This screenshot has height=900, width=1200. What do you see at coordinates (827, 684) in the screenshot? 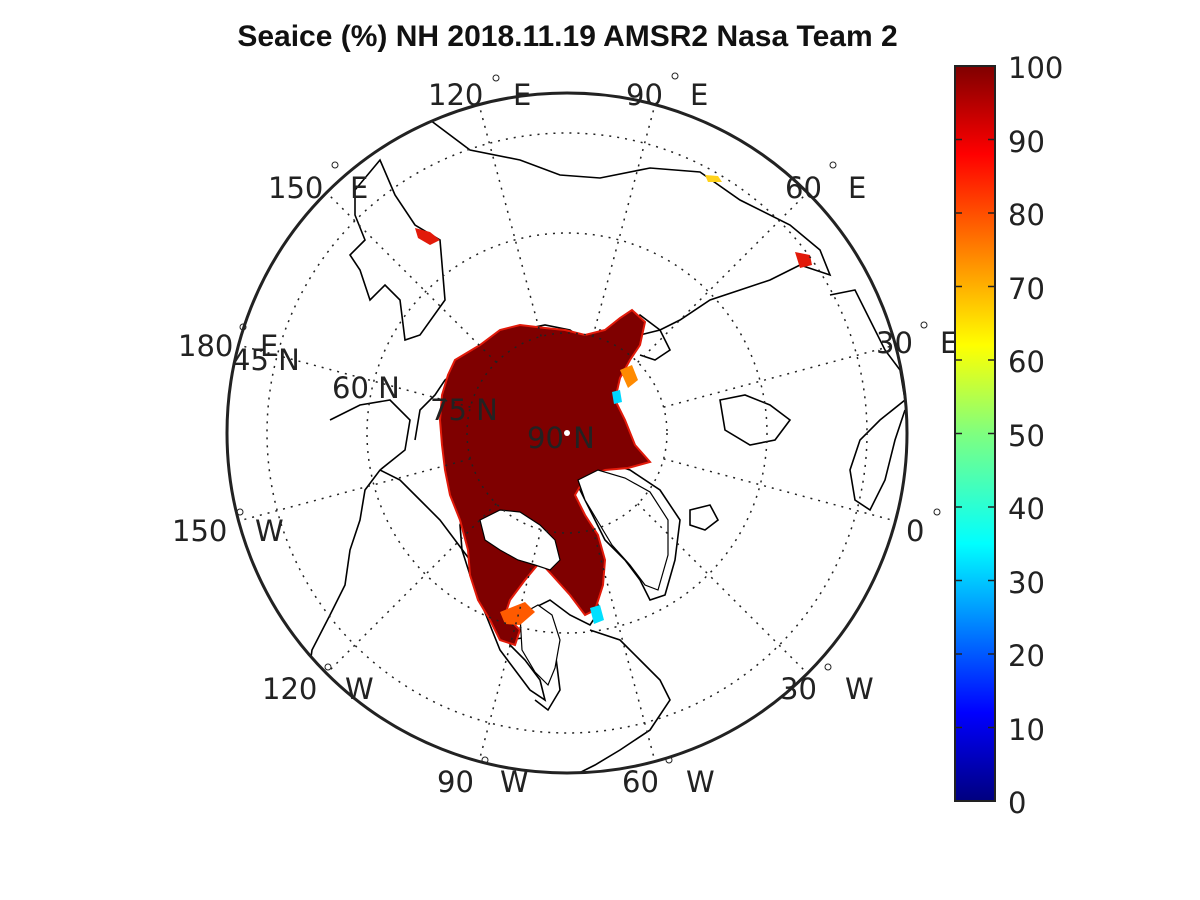
I see `meridian-label-30w: 30 W` at bounding box center [827, 684].